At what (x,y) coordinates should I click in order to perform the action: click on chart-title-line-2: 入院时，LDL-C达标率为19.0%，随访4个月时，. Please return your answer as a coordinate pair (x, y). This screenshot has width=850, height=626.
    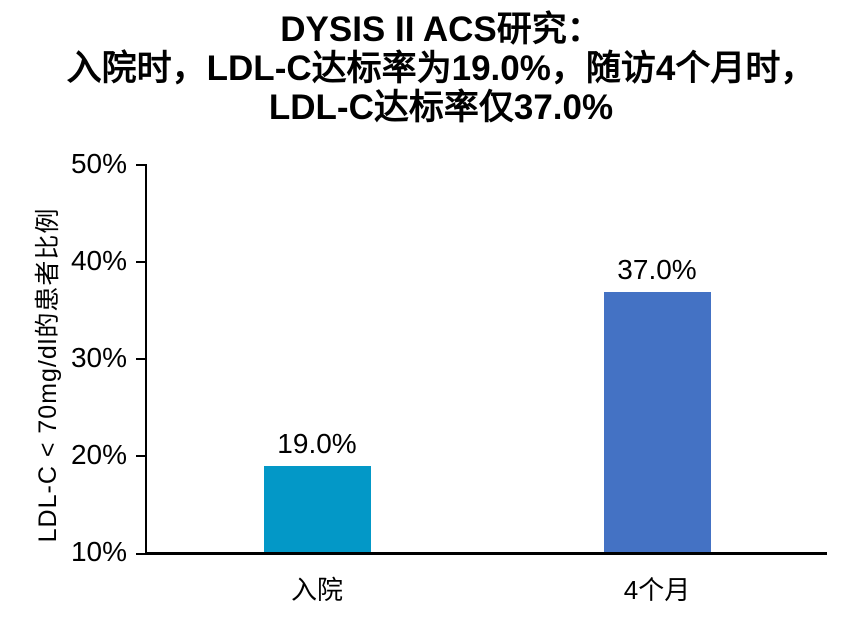
    Looking at the image, I should click on (441, 68).